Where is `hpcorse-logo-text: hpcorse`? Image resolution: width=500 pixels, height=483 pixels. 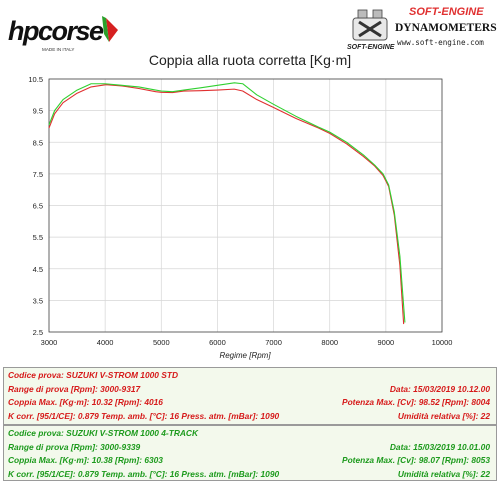
hpcorse-logo-text: hpcorse is located at coordinates (56, 31).